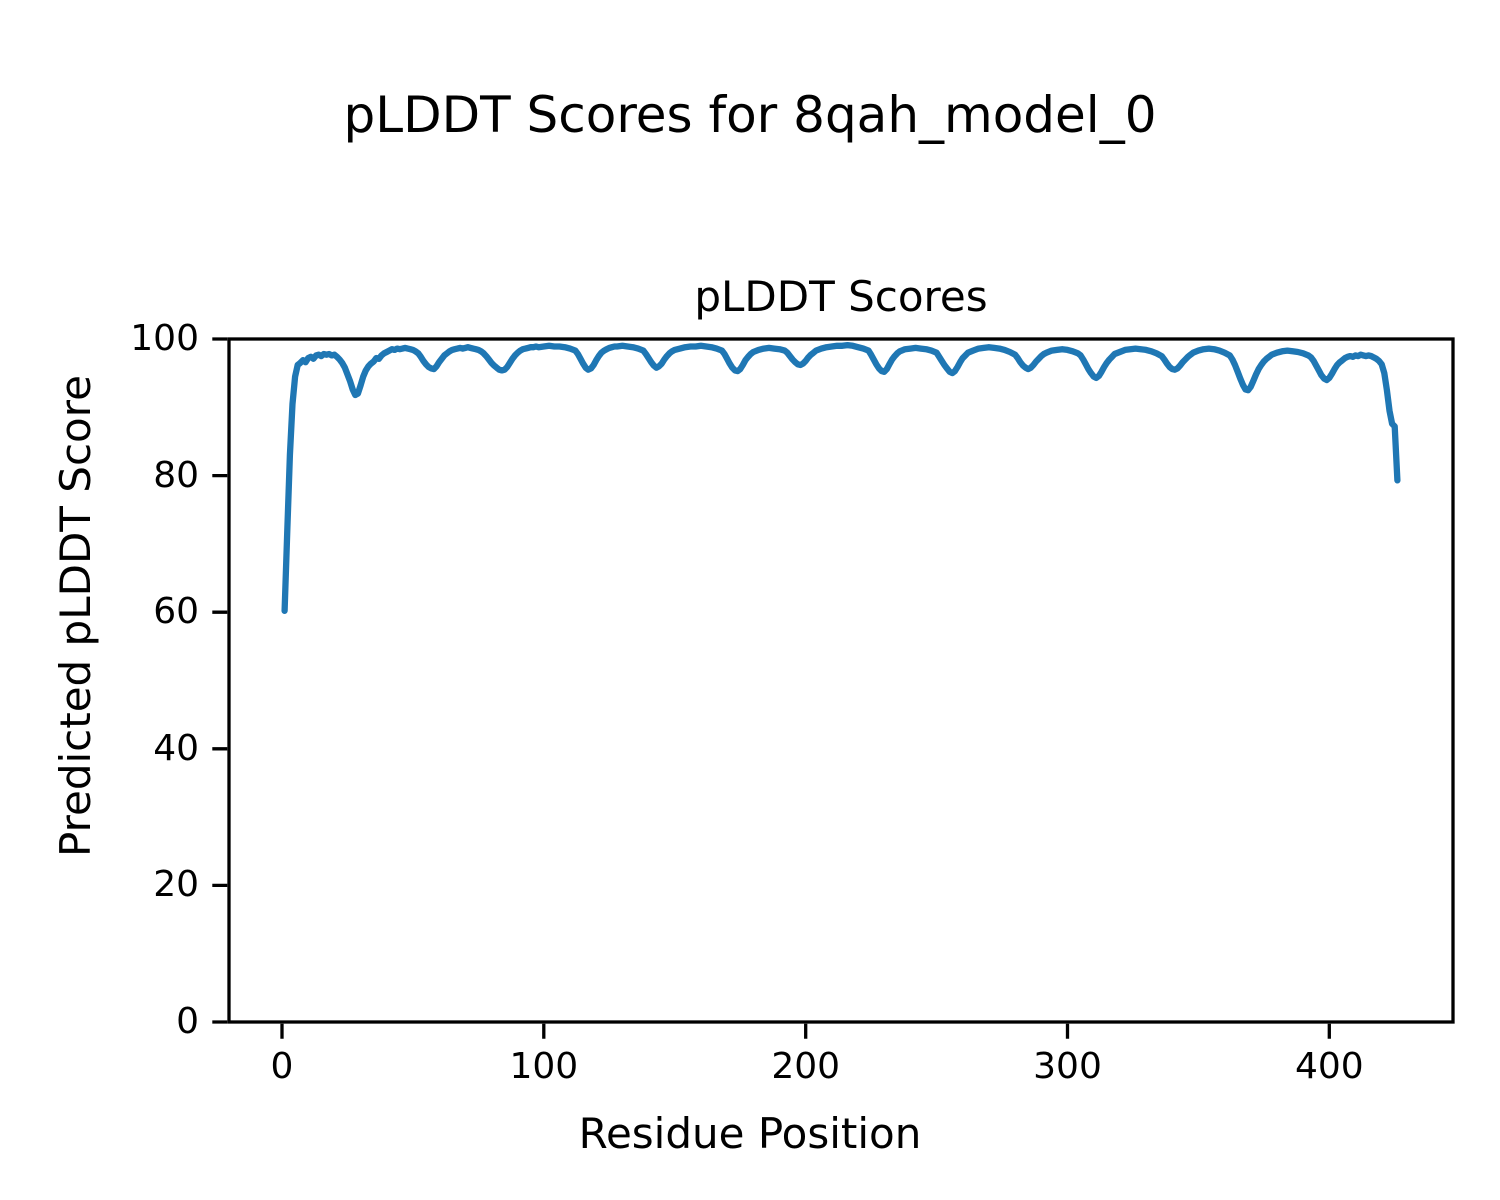  Describe the element at coordinates (1067, 1066) in the screenshot. I see `x-tick-label: 300` at that location.